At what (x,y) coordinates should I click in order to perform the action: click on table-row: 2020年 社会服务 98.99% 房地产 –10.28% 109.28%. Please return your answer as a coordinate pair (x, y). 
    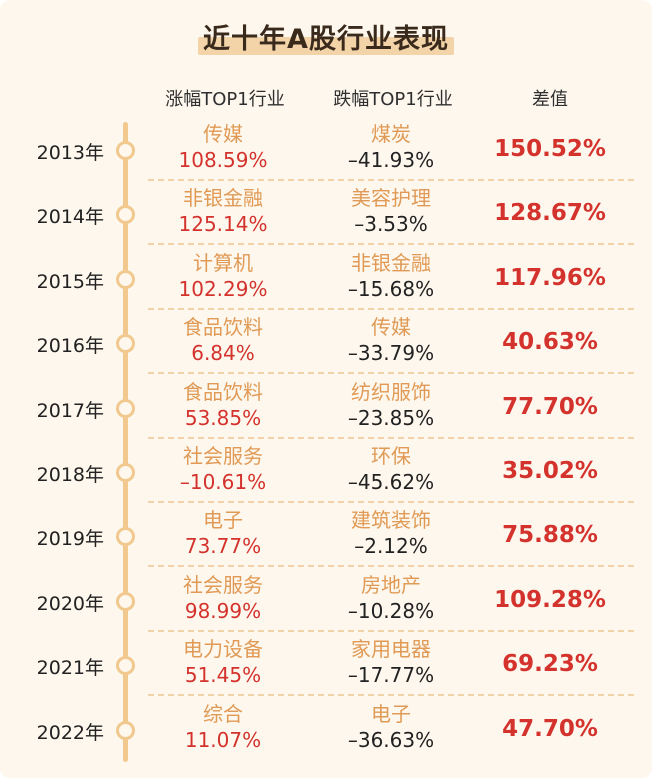
    Looking at the image, I should click on (326, 601).